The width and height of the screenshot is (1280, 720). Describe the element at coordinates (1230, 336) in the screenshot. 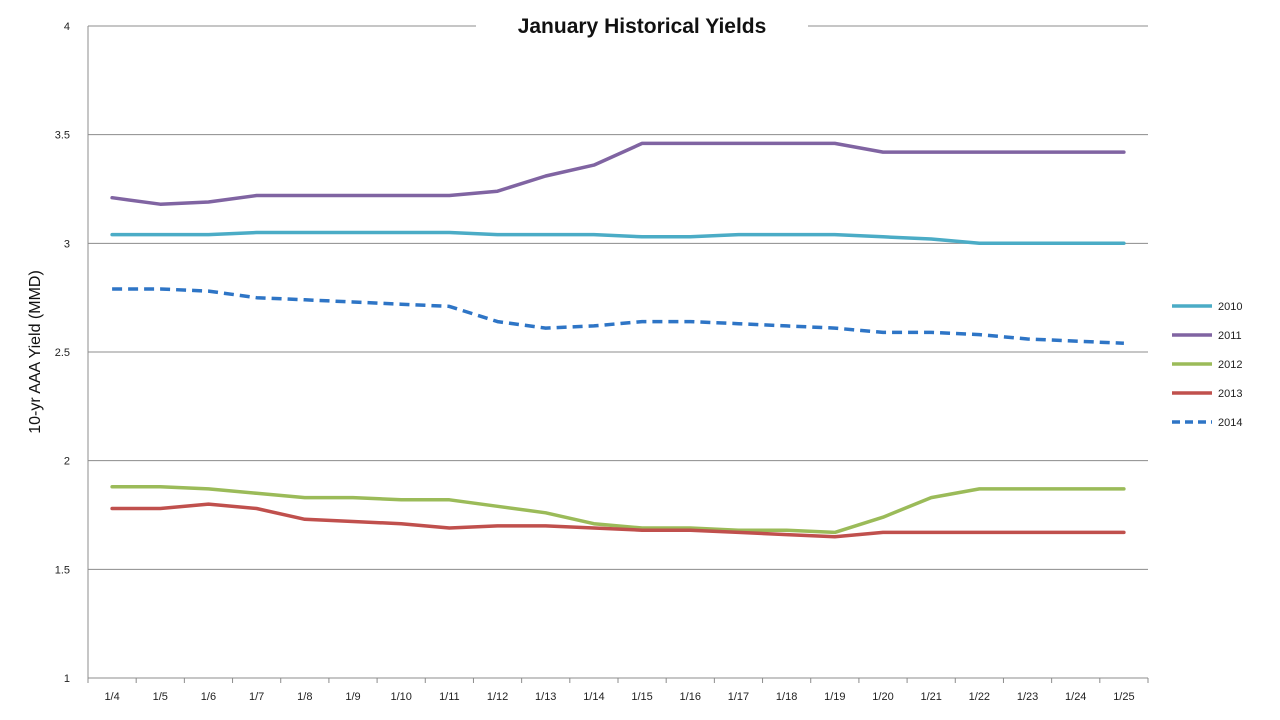

I see `legend-label: 2011` at that location.